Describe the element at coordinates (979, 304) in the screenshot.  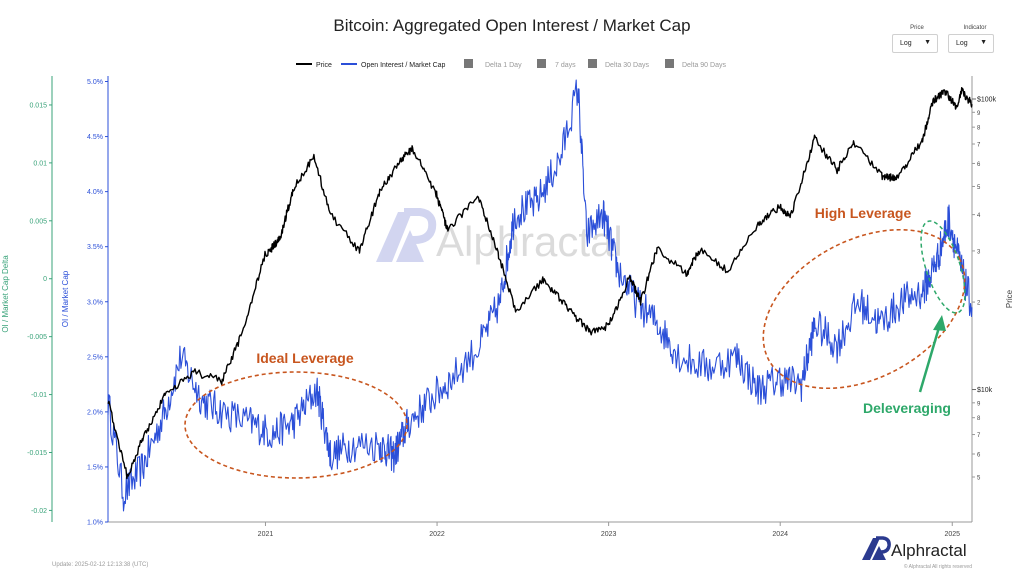
I see `price-minor-label: 2` at that location.